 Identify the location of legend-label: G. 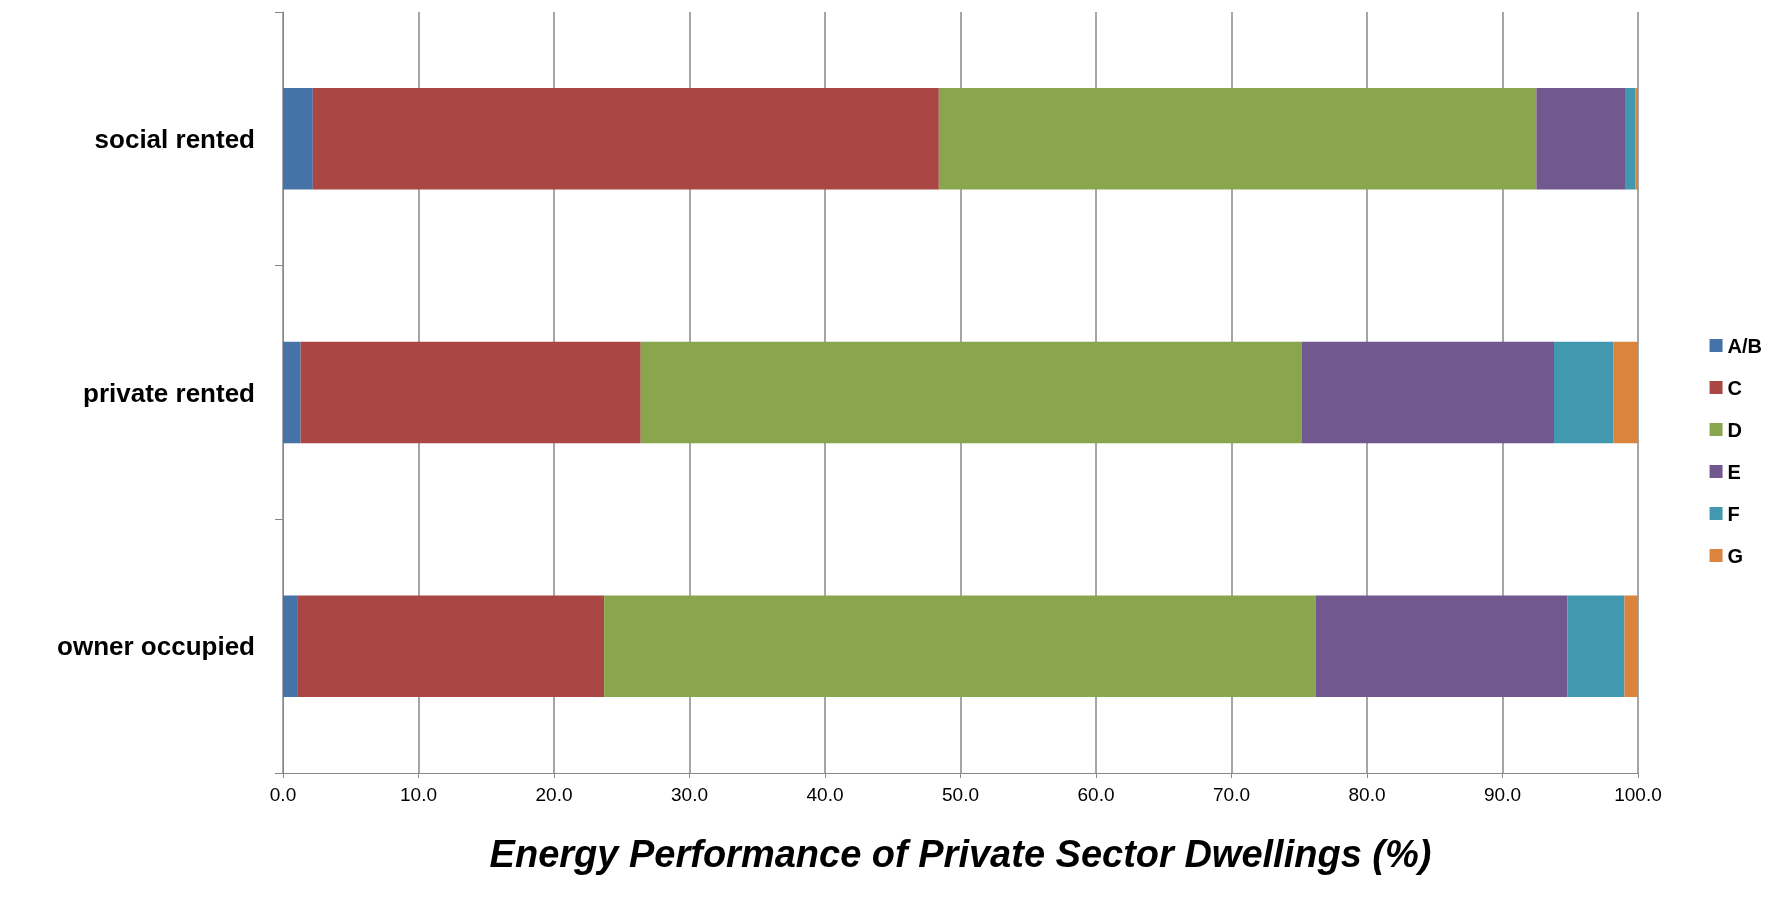
(1735, 555).